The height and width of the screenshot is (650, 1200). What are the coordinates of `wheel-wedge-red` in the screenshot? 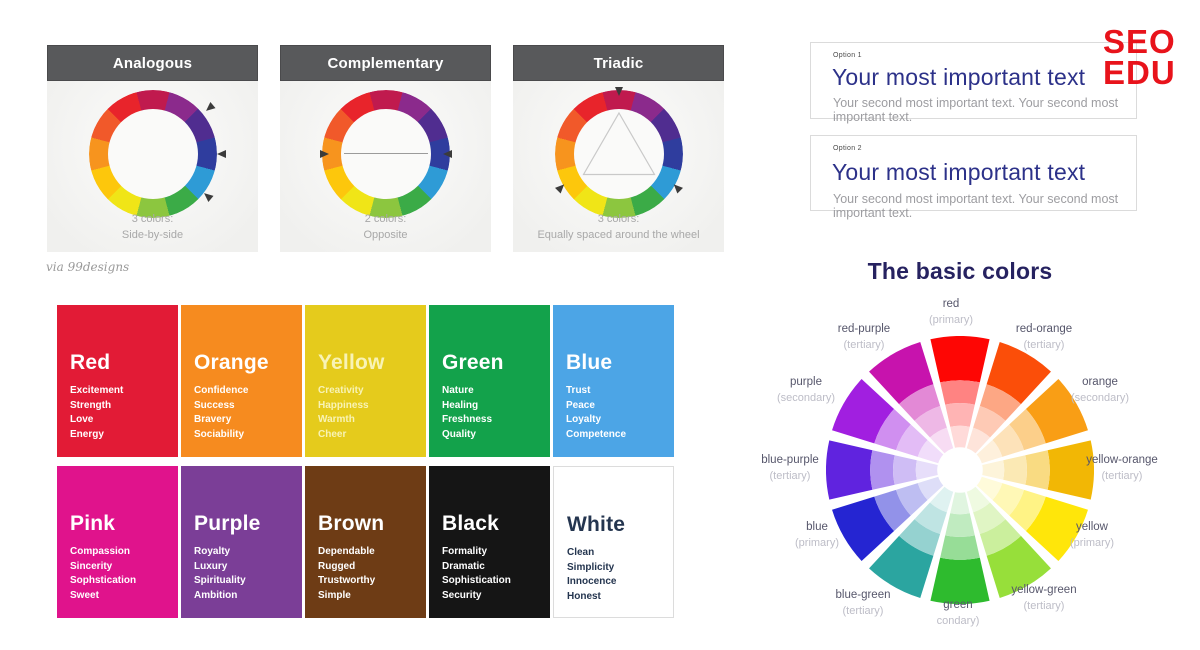 It's located at (960, 359).